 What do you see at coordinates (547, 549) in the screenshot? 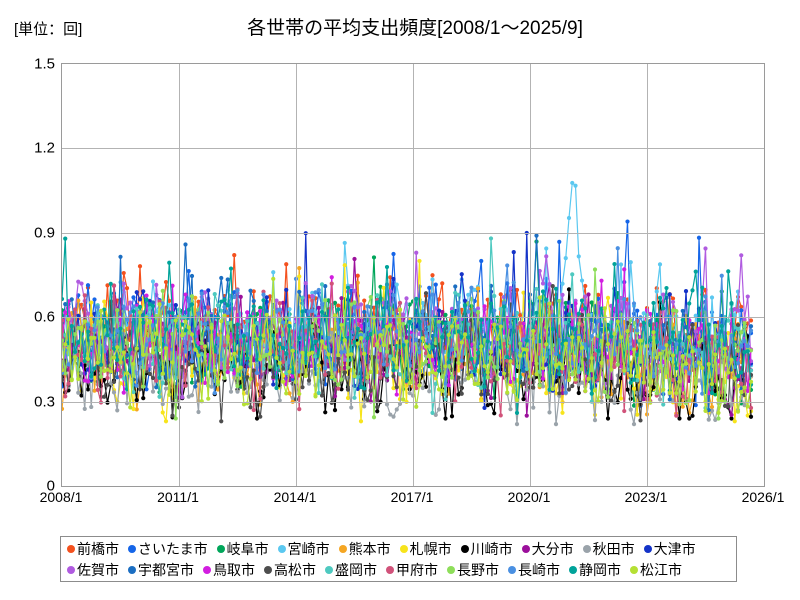
I see `legend-item: 大分市` at bounding box center [547, 549].